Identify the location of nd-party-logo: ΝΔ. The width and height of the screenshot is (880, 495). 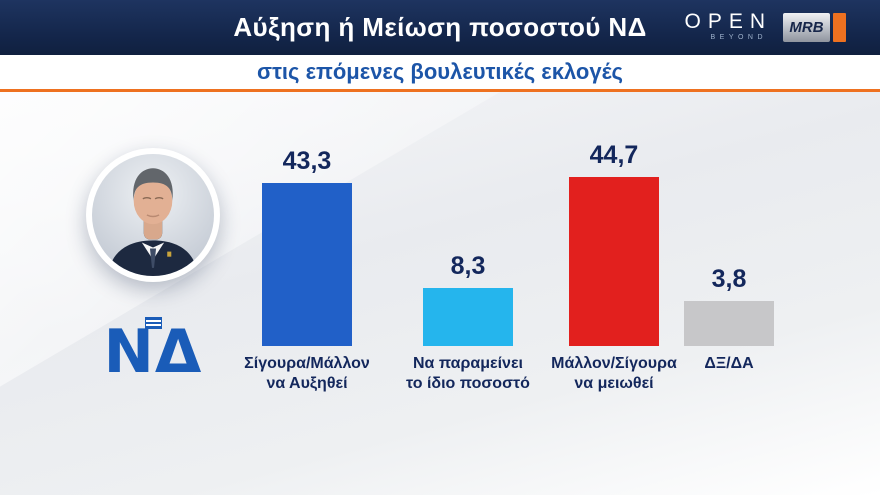
(153, 352).